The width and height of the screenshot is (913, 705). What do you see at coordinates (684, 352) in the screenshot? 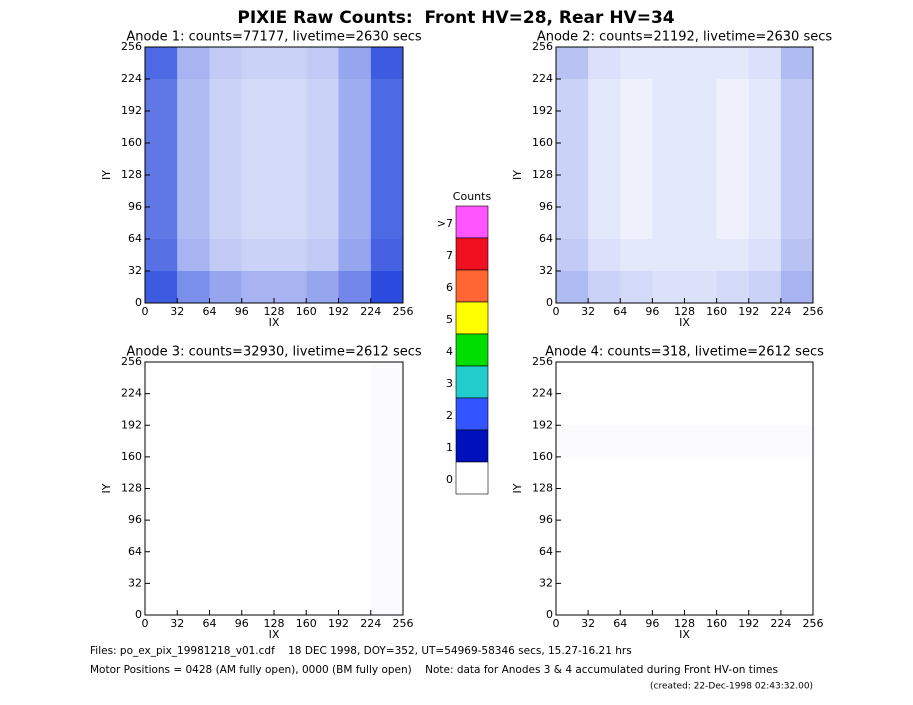
I see `panel-title: Anode 4: counts=318, livetime=2612 secs` at bounding box center [684, 352].